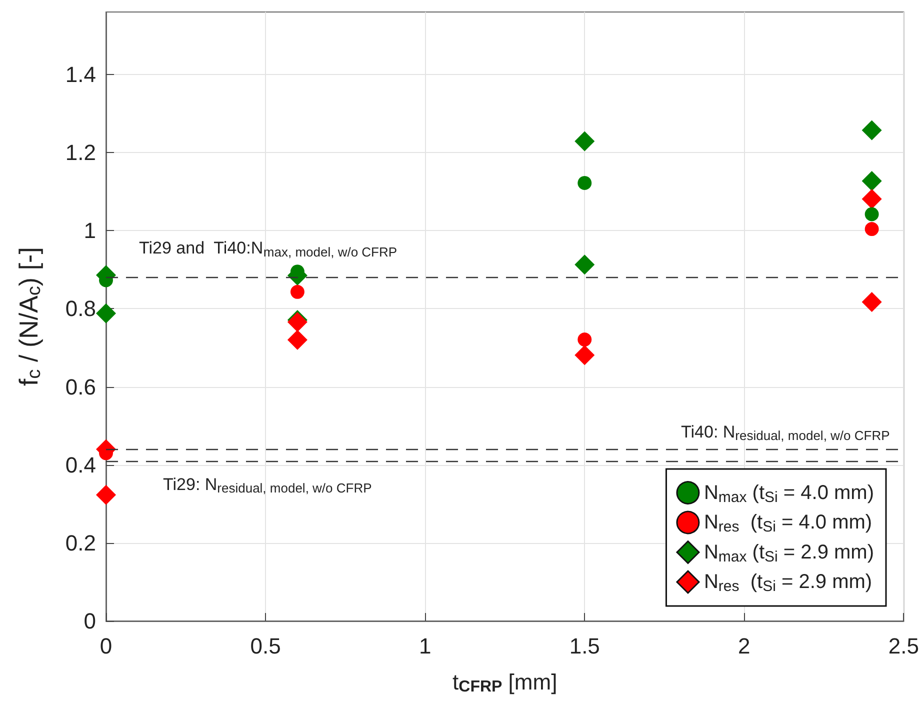  Describe the element at coordinates (106, 646) in the screenshot. I see `x-tick-label: 0` at that location.